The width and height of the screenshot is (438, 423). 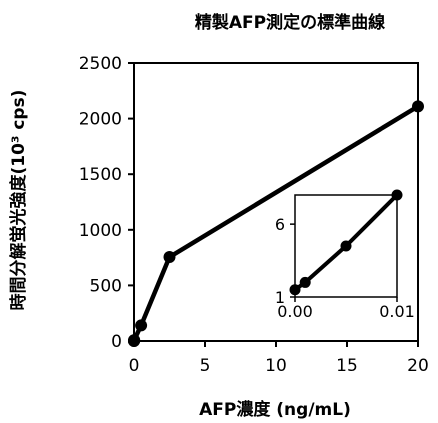 I want to click on x-tick-label: 20, so click(x=418, y=366).